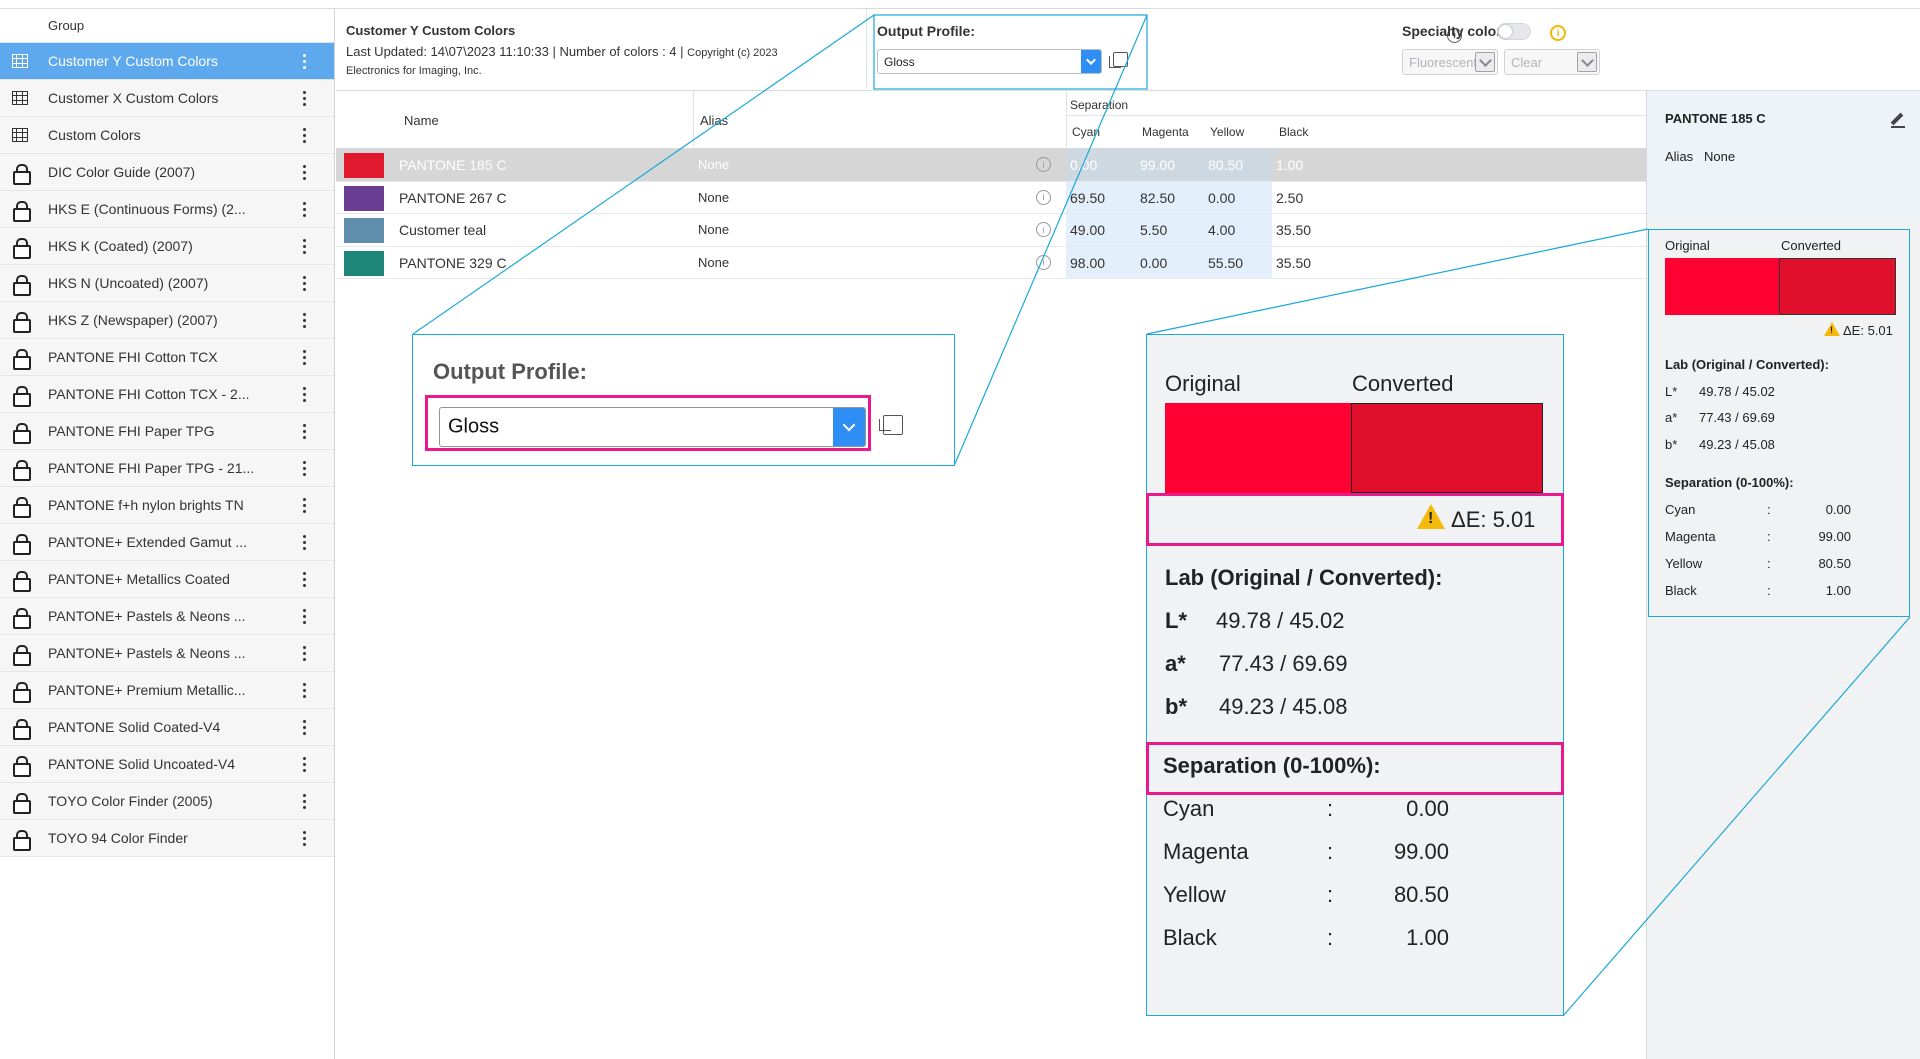 This screenshot has width=1920, height=1059. What do you see at coordinates (1737, 444) in the screenshot?
I see `b-value: 49.23 / 45.08` at bounding box center [1737, 444].